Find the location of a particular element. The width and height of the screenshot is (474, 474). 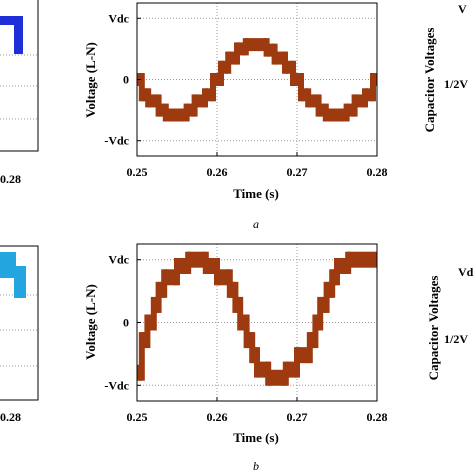

chart-b-xticks: 0.25 0.26 0.27 0.28 is located at coordinates (257, 410).